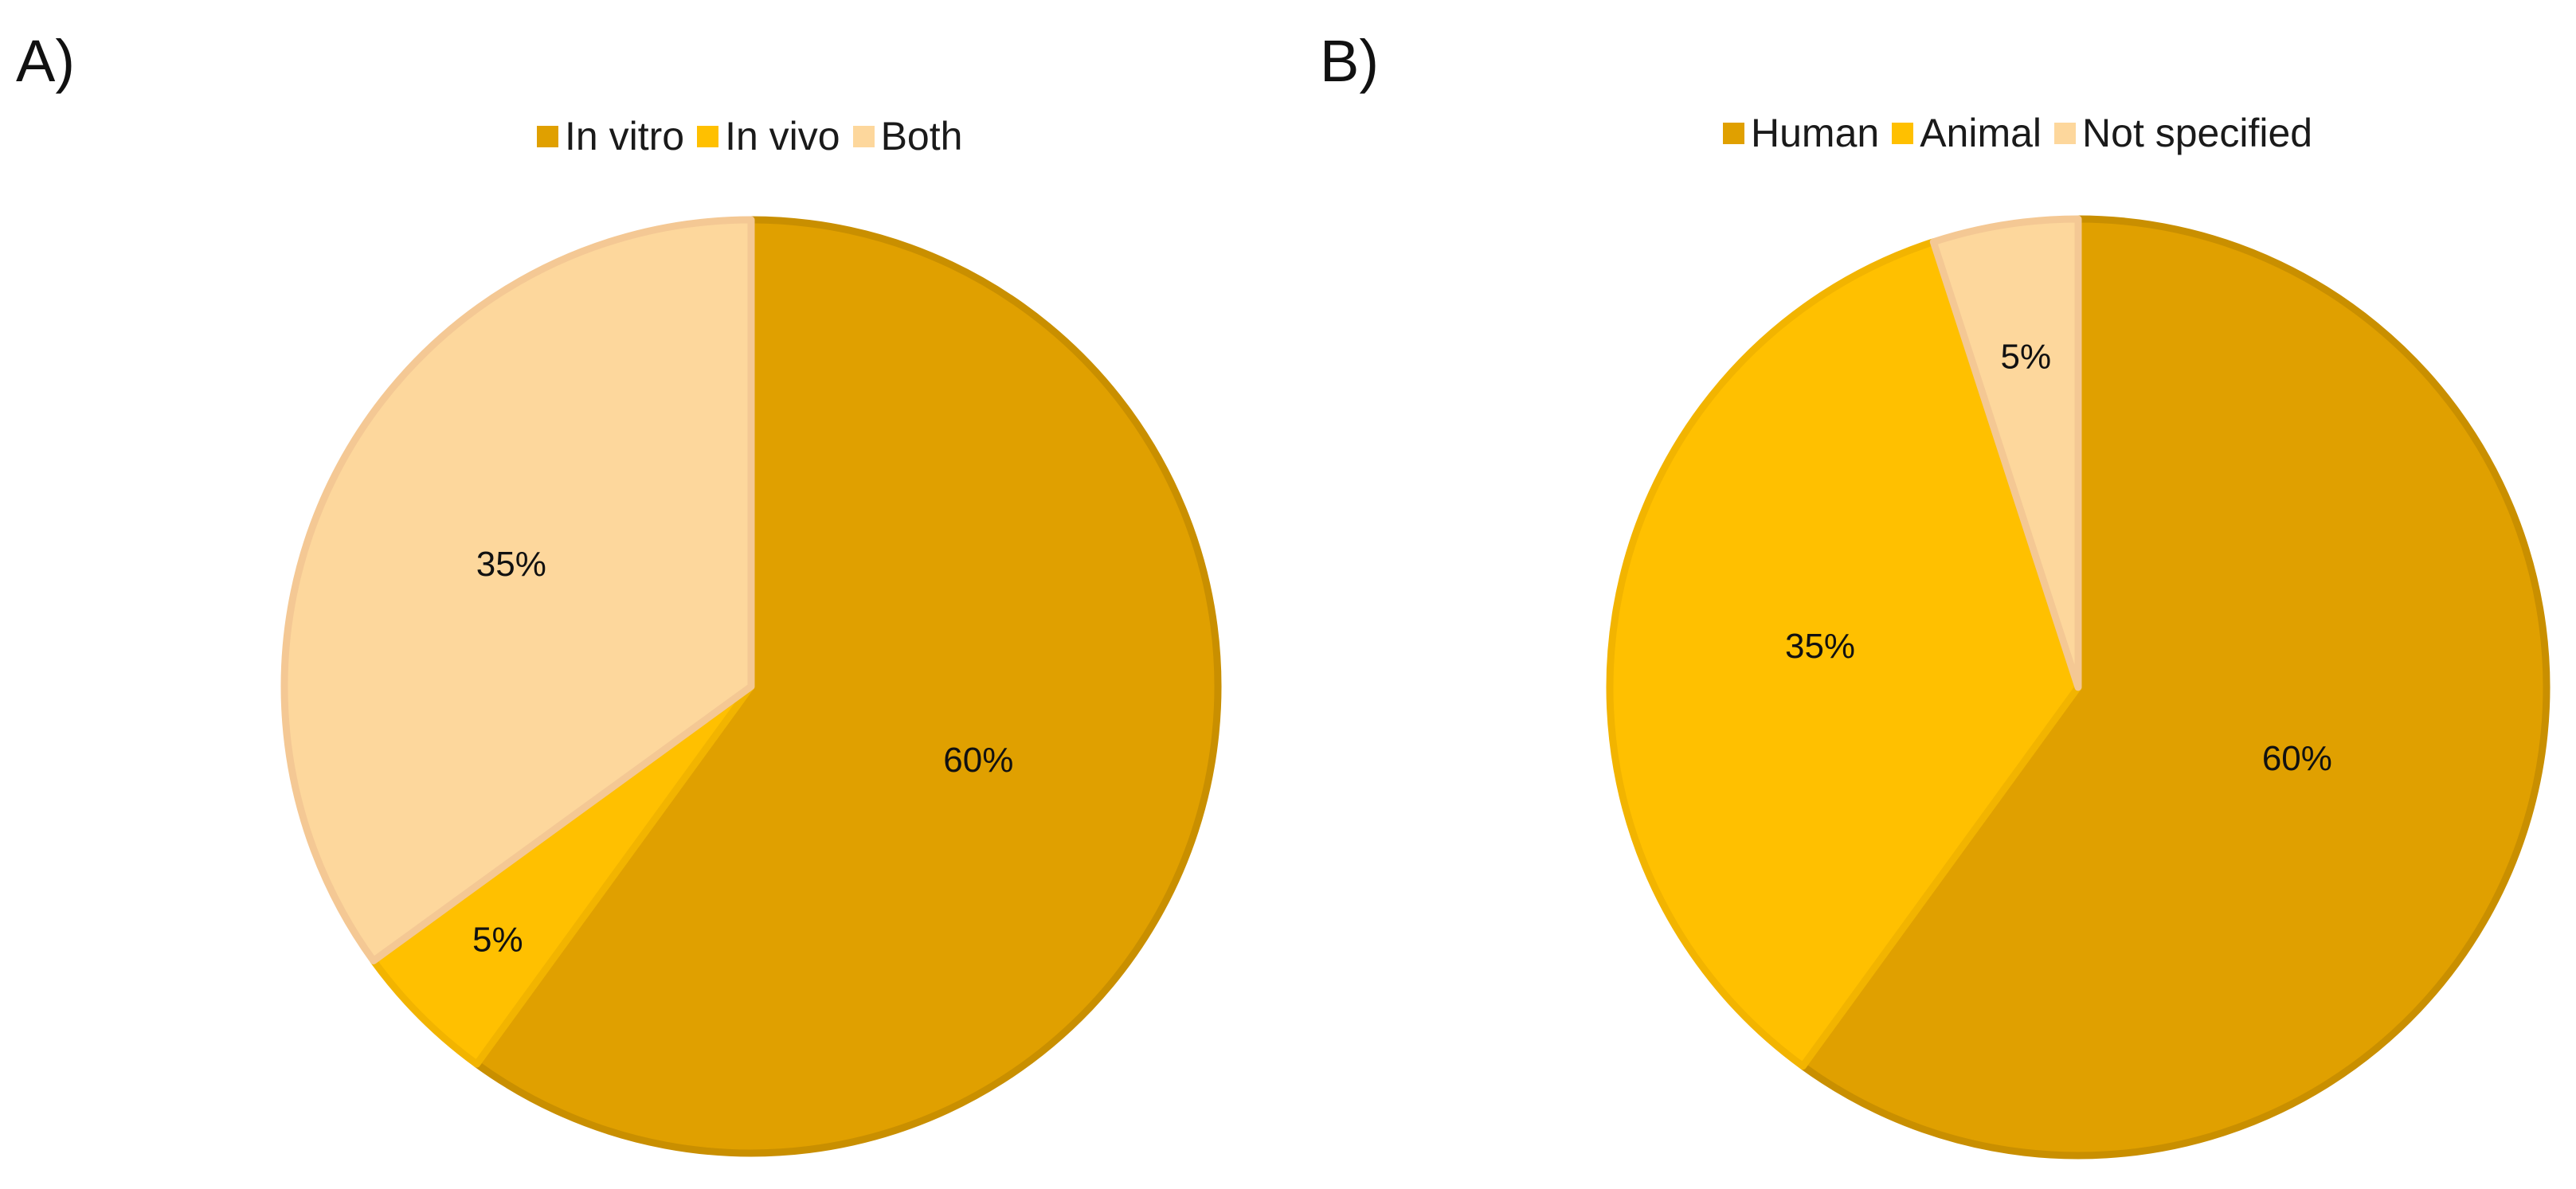 The height and width of the screenshot is (1189, 2576). Describe the element at coordinates (2026, 357) in the screenshot. I see `pie-label-not-specified: 5%` at that location.